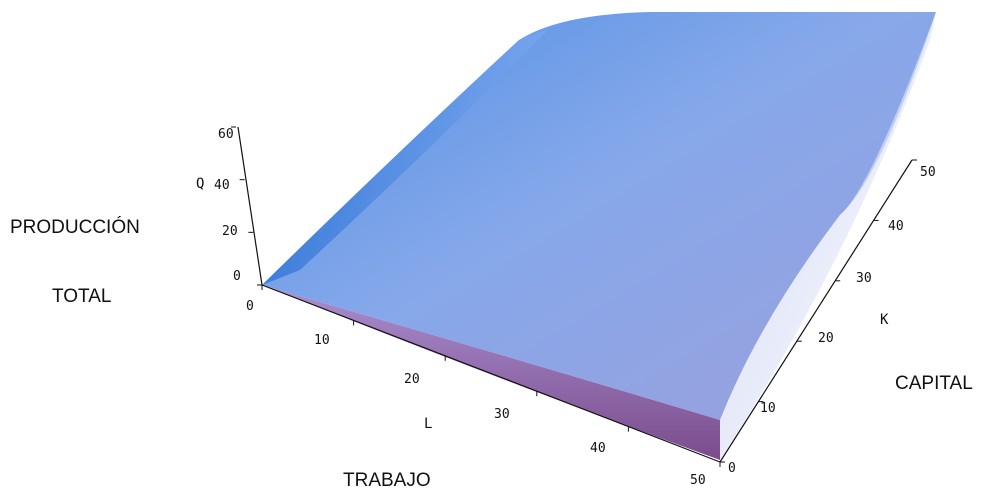 The image size is (993, 494). What do you see at coordinates (884, 320) in the screenshot?
I see `k-axis-symbol: K` at bounding box center [884, 320].